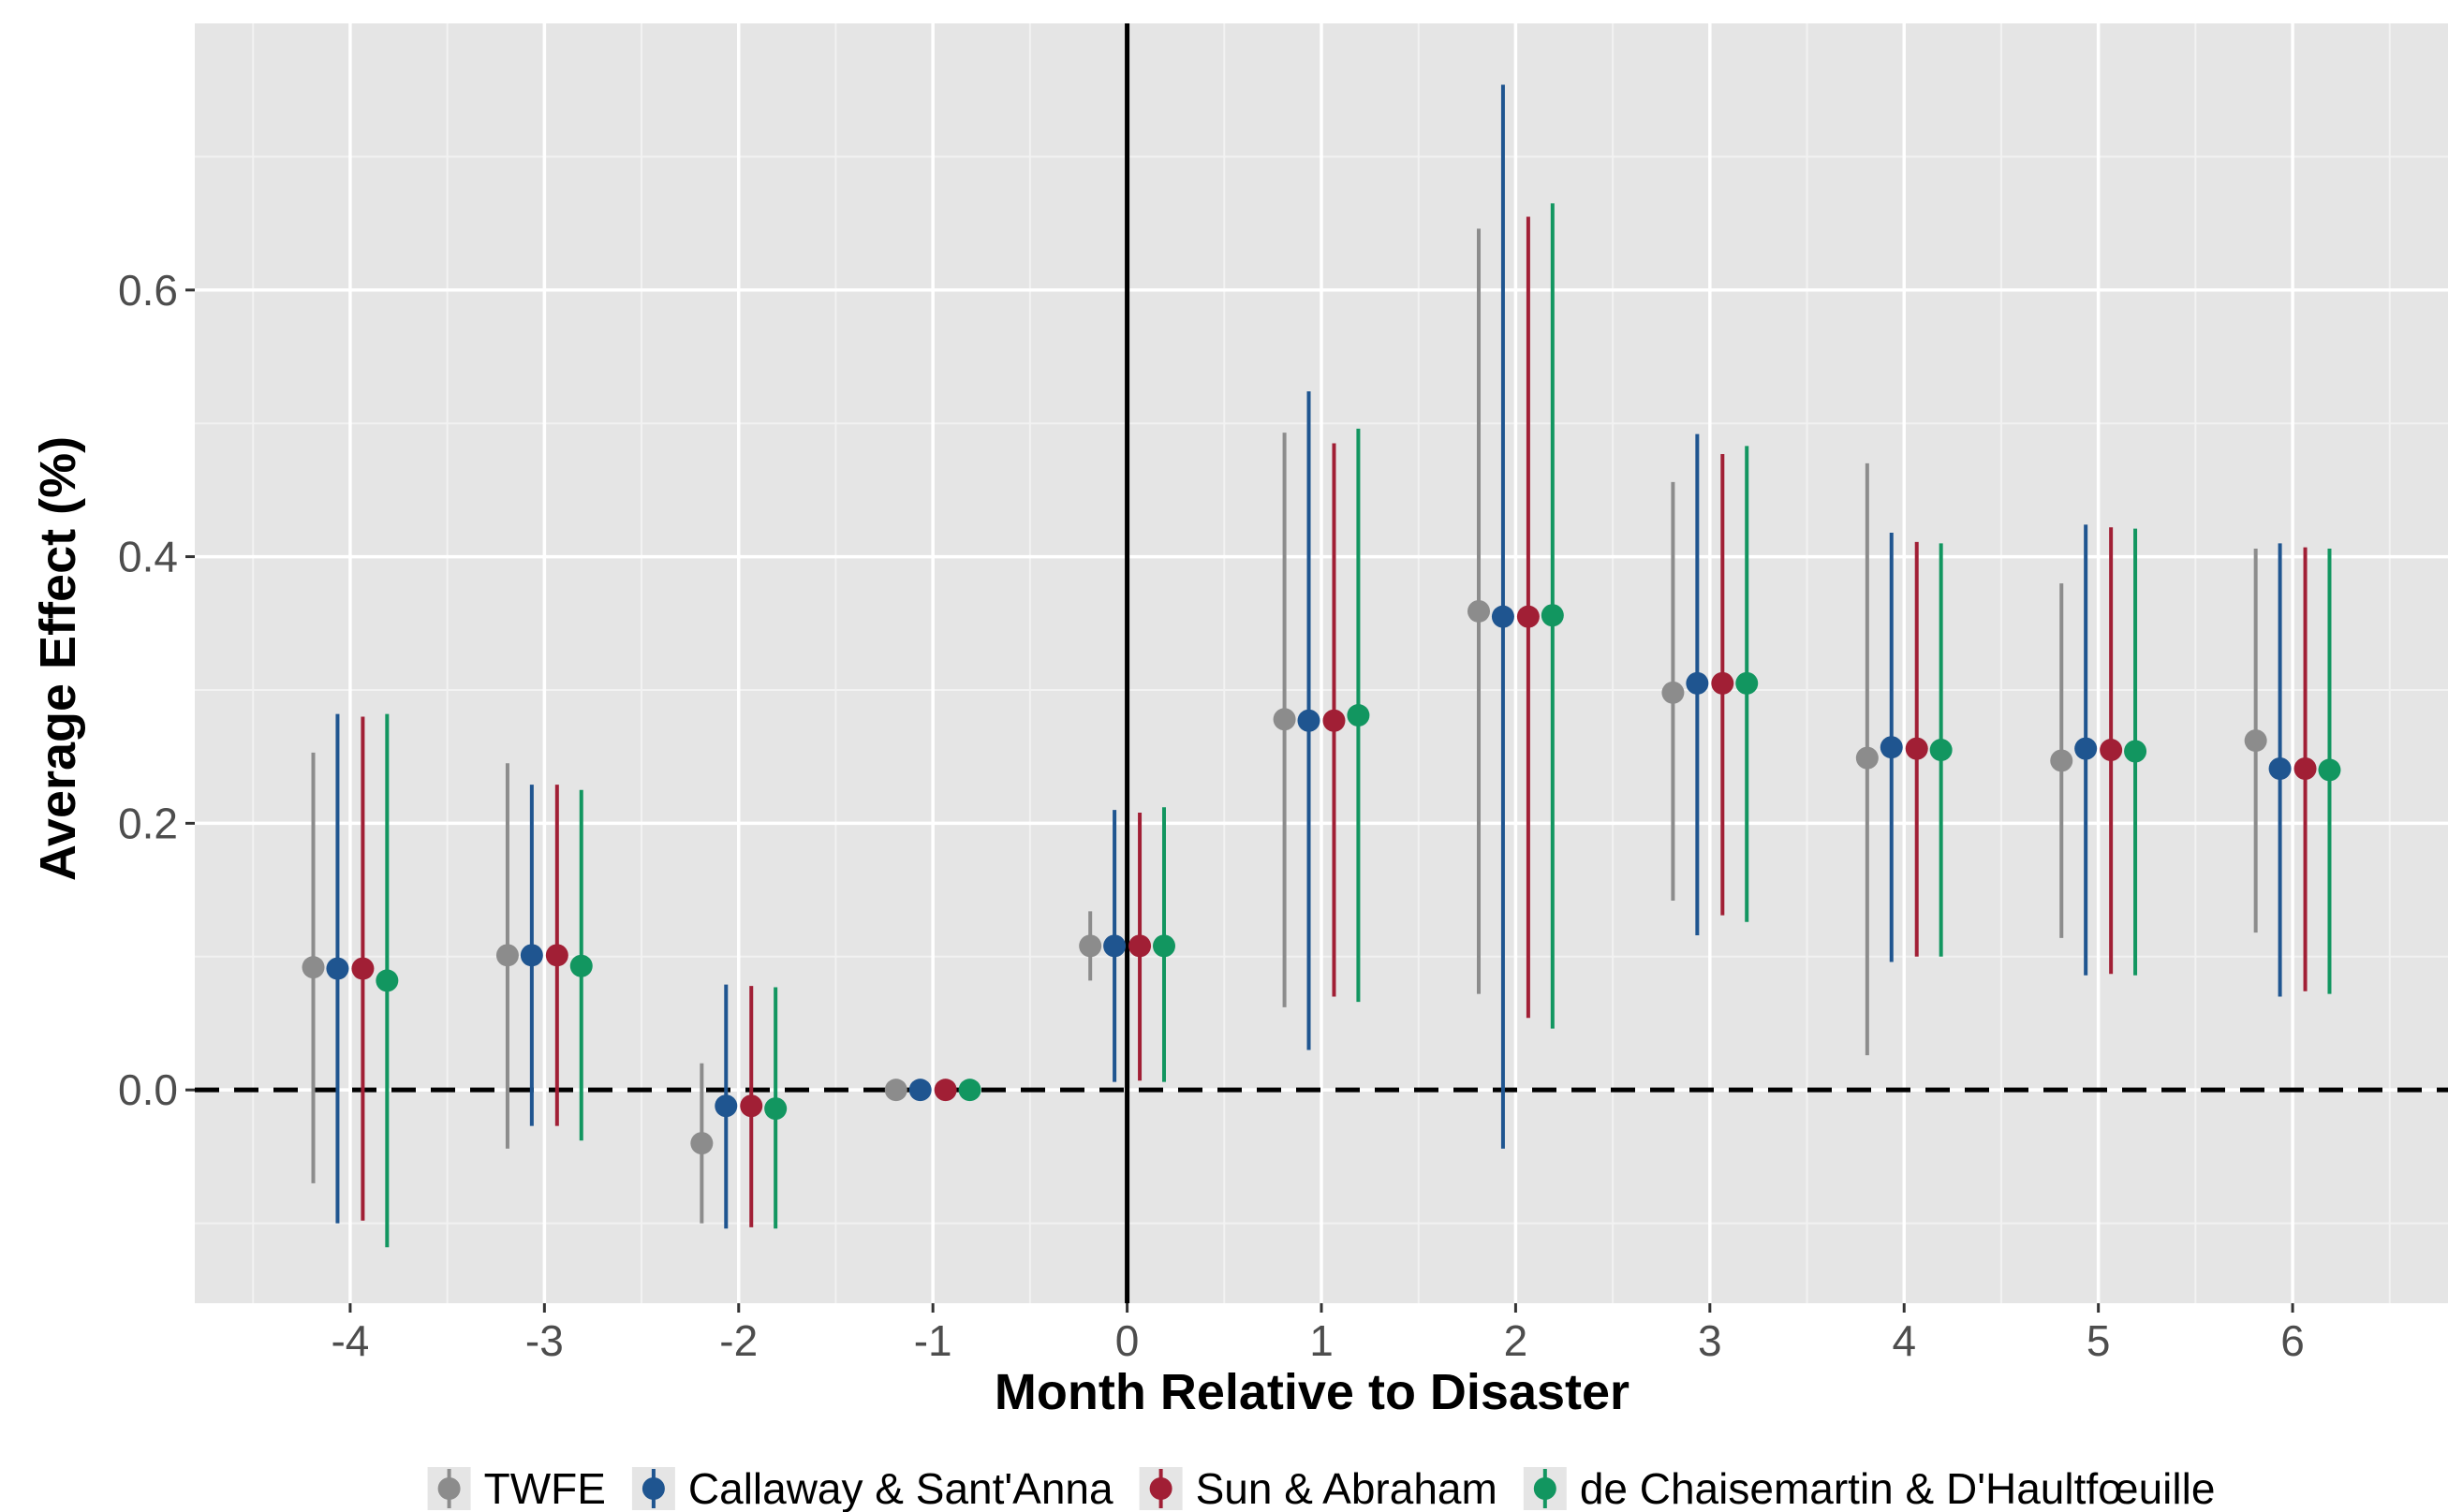  I want to click on y-tick-label: 0.0, so click(148, 1089).